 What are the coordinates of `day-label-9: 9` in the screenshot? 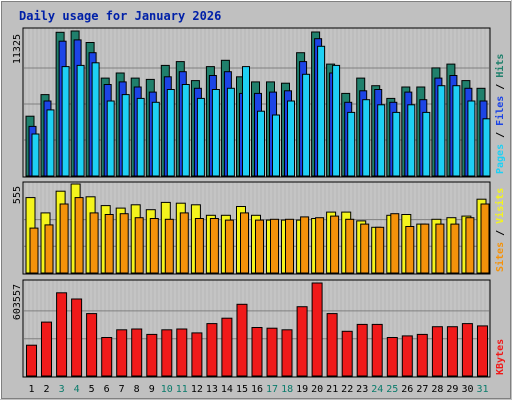 It's located at (152, 389).